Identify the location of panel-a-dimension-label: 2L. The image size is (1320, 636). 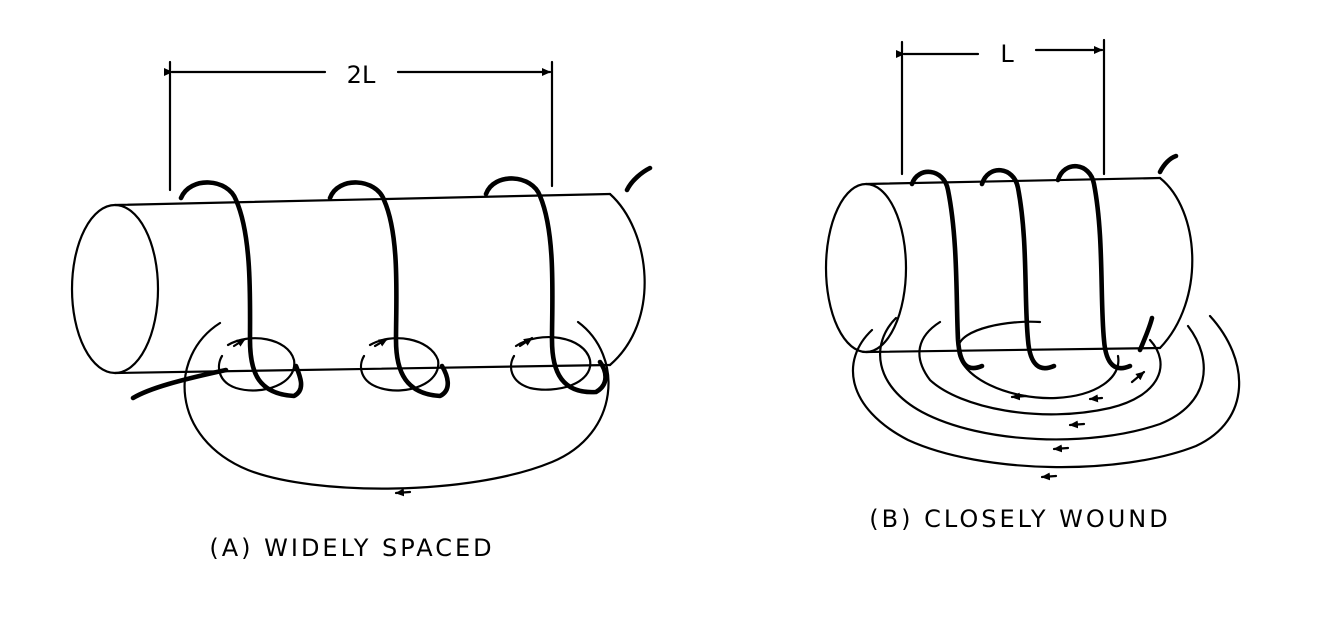
(361, 75).